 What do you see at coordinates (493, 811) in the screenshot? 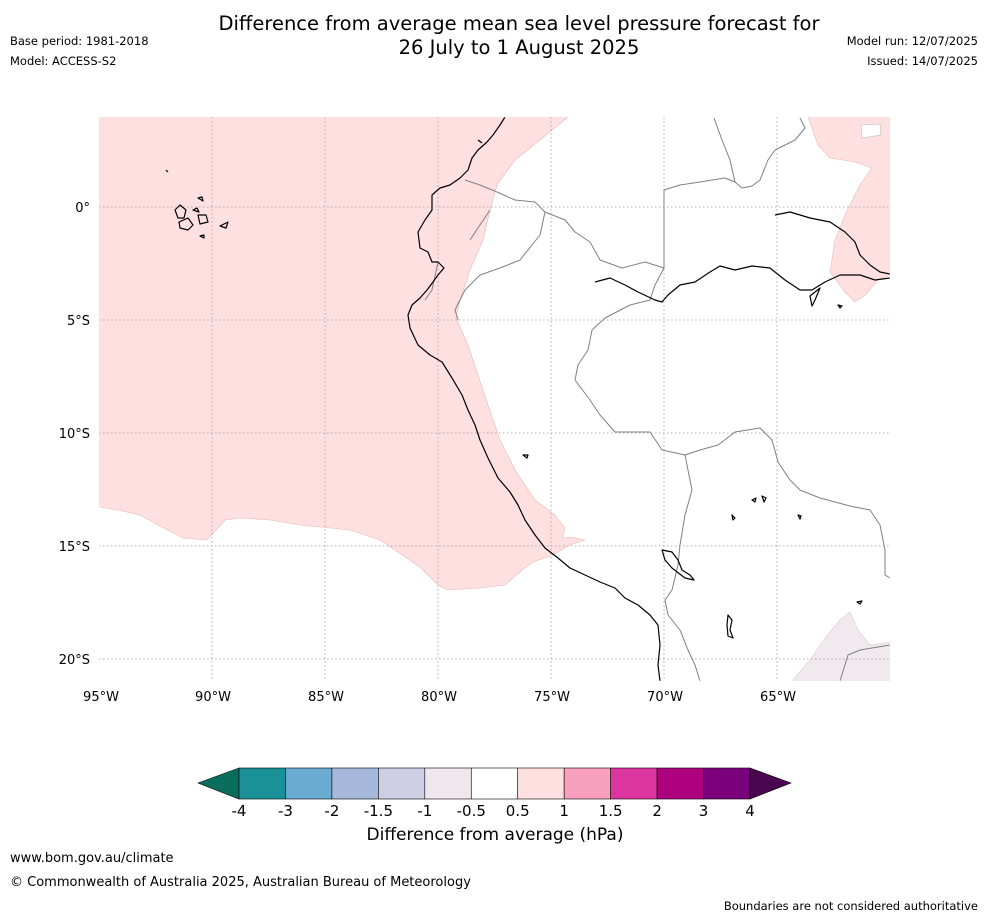
I see `colorbar-ticks: -4 -3 -2 -1.5 -1 -0.5 0.5 1 1.5 2 3 4` at bounding box center [493, 811].